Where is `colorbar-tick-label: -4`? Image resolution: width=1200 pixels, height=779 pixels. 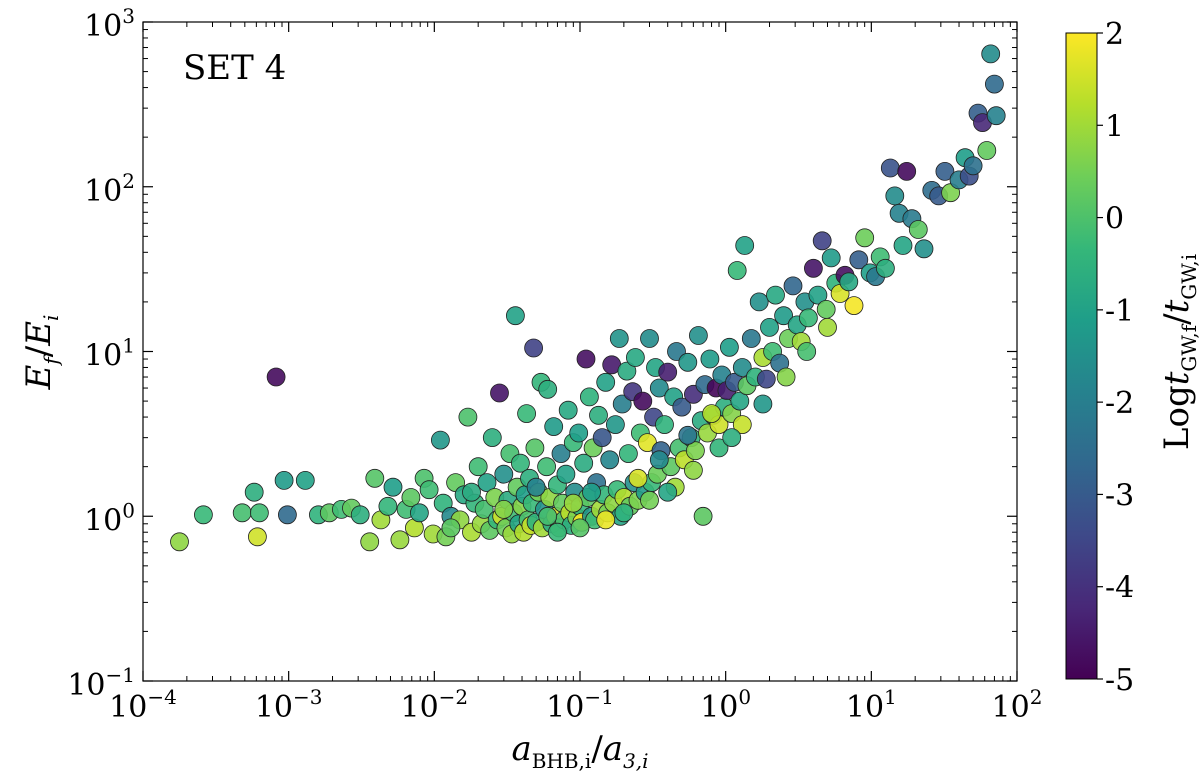 colorbar-tick-label: -4 is located at coordinates (1119, 588).